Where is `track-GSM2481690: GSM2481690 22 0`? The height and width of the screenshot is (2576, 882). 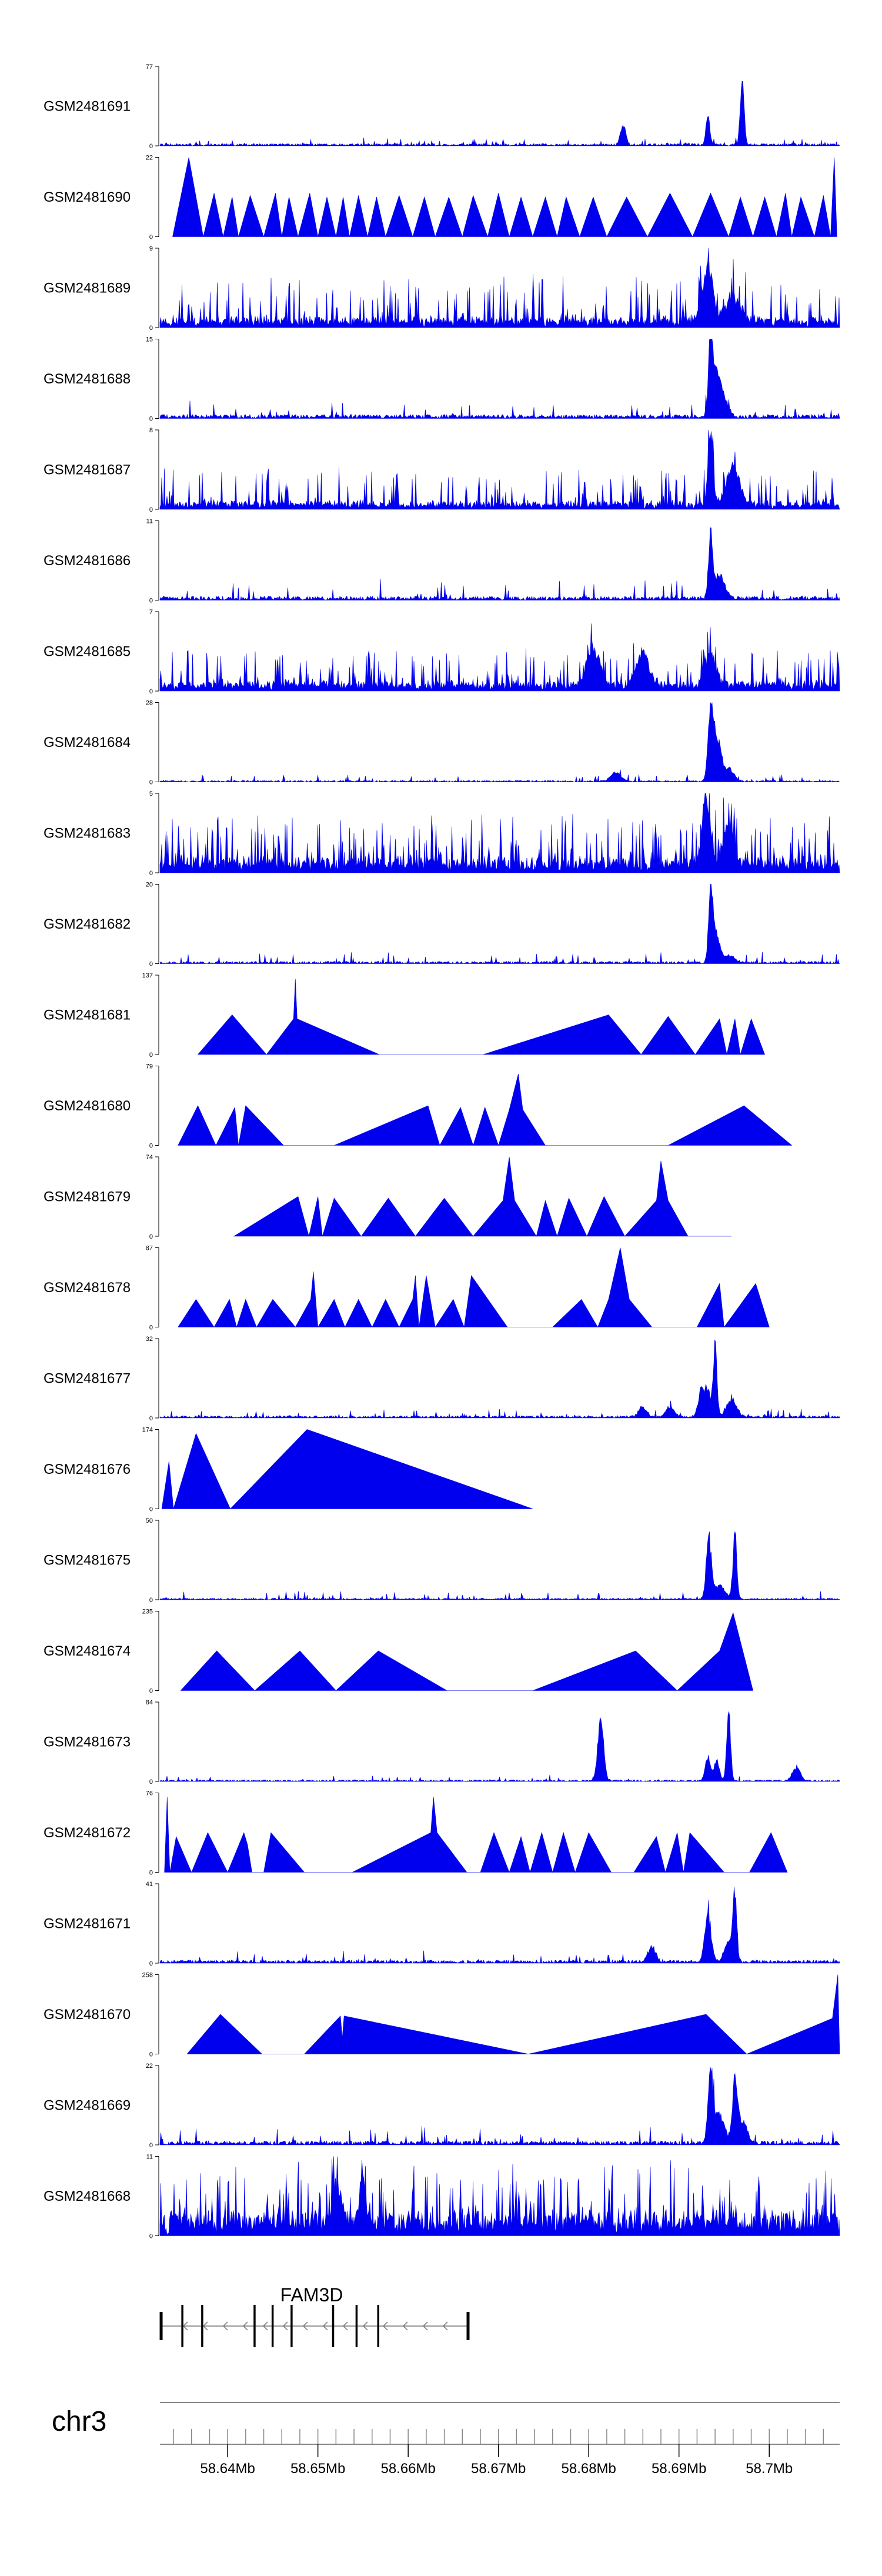
track-GSM2481690: GSM2481690 22 0 is located at coordinates (440, 198).